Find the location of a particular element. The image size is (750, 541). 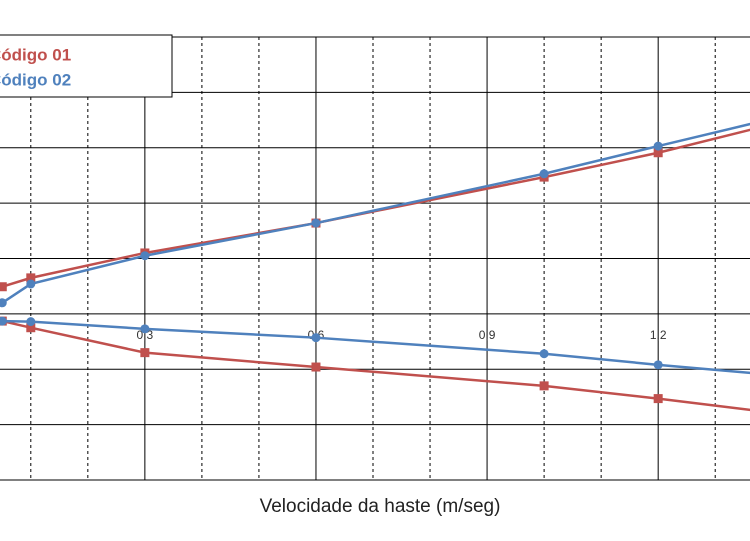

legend-entry: Código 02 is located at coordinates (35, 79).